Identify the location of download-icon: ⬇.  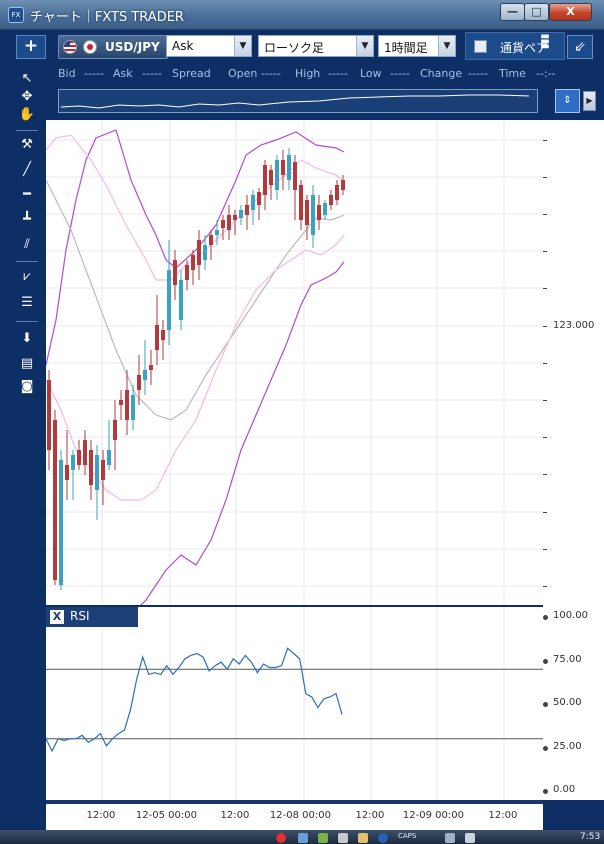
(27, 338).